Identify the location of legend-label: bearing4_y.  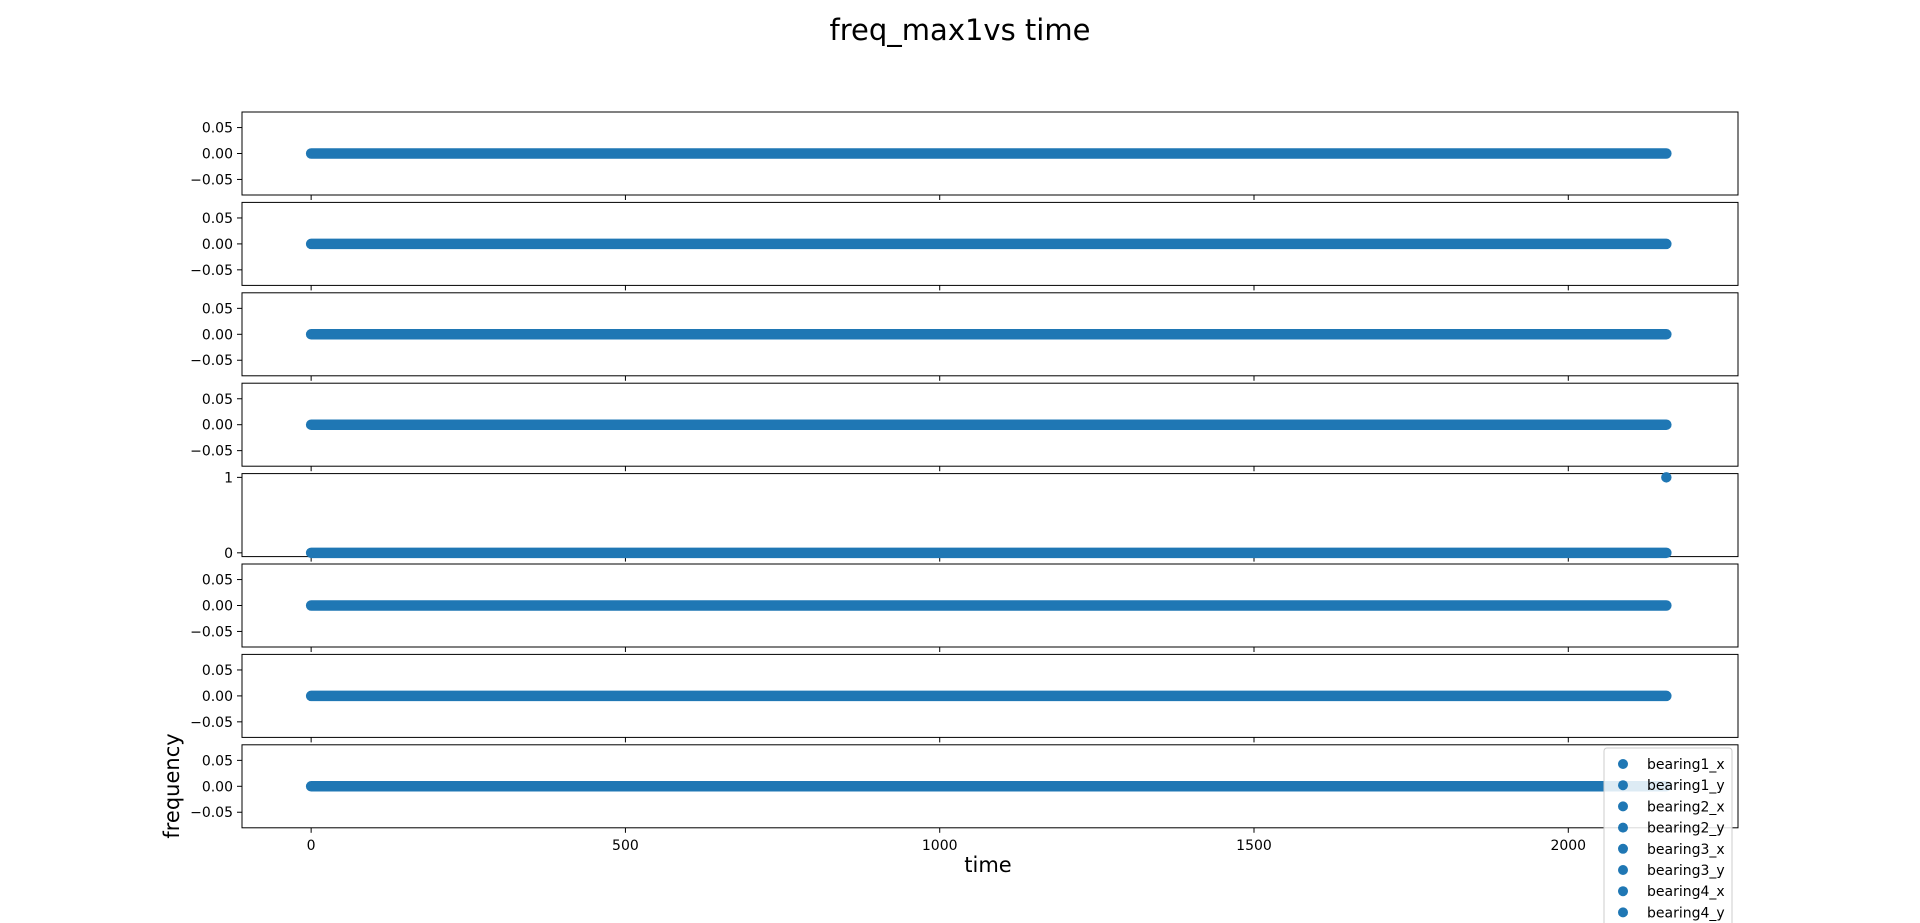
(1686, 913).